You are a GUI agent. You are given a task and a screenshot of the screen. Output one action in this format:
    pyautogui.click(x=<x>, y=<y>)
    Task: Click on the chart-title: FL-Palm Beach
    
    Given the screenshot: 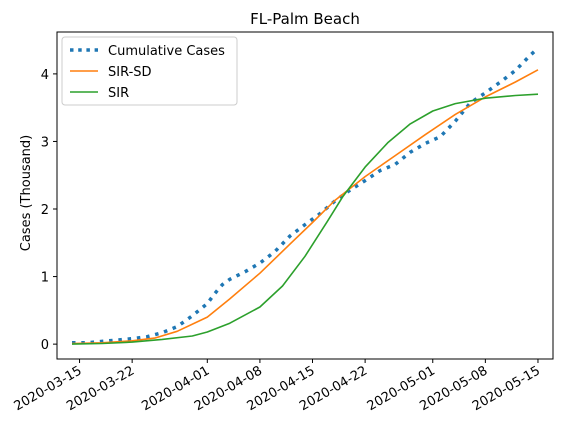 What is the action you would take?
    pyautogui.click(x=305, y=19)
    